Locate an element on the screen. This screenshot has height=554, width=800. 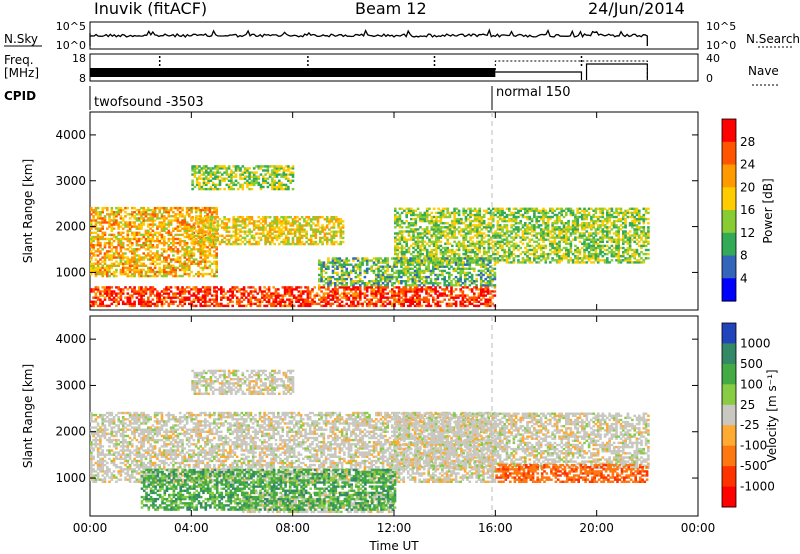
nsky-tick-bottom: 10^0 is located at coordinates (71, 45).